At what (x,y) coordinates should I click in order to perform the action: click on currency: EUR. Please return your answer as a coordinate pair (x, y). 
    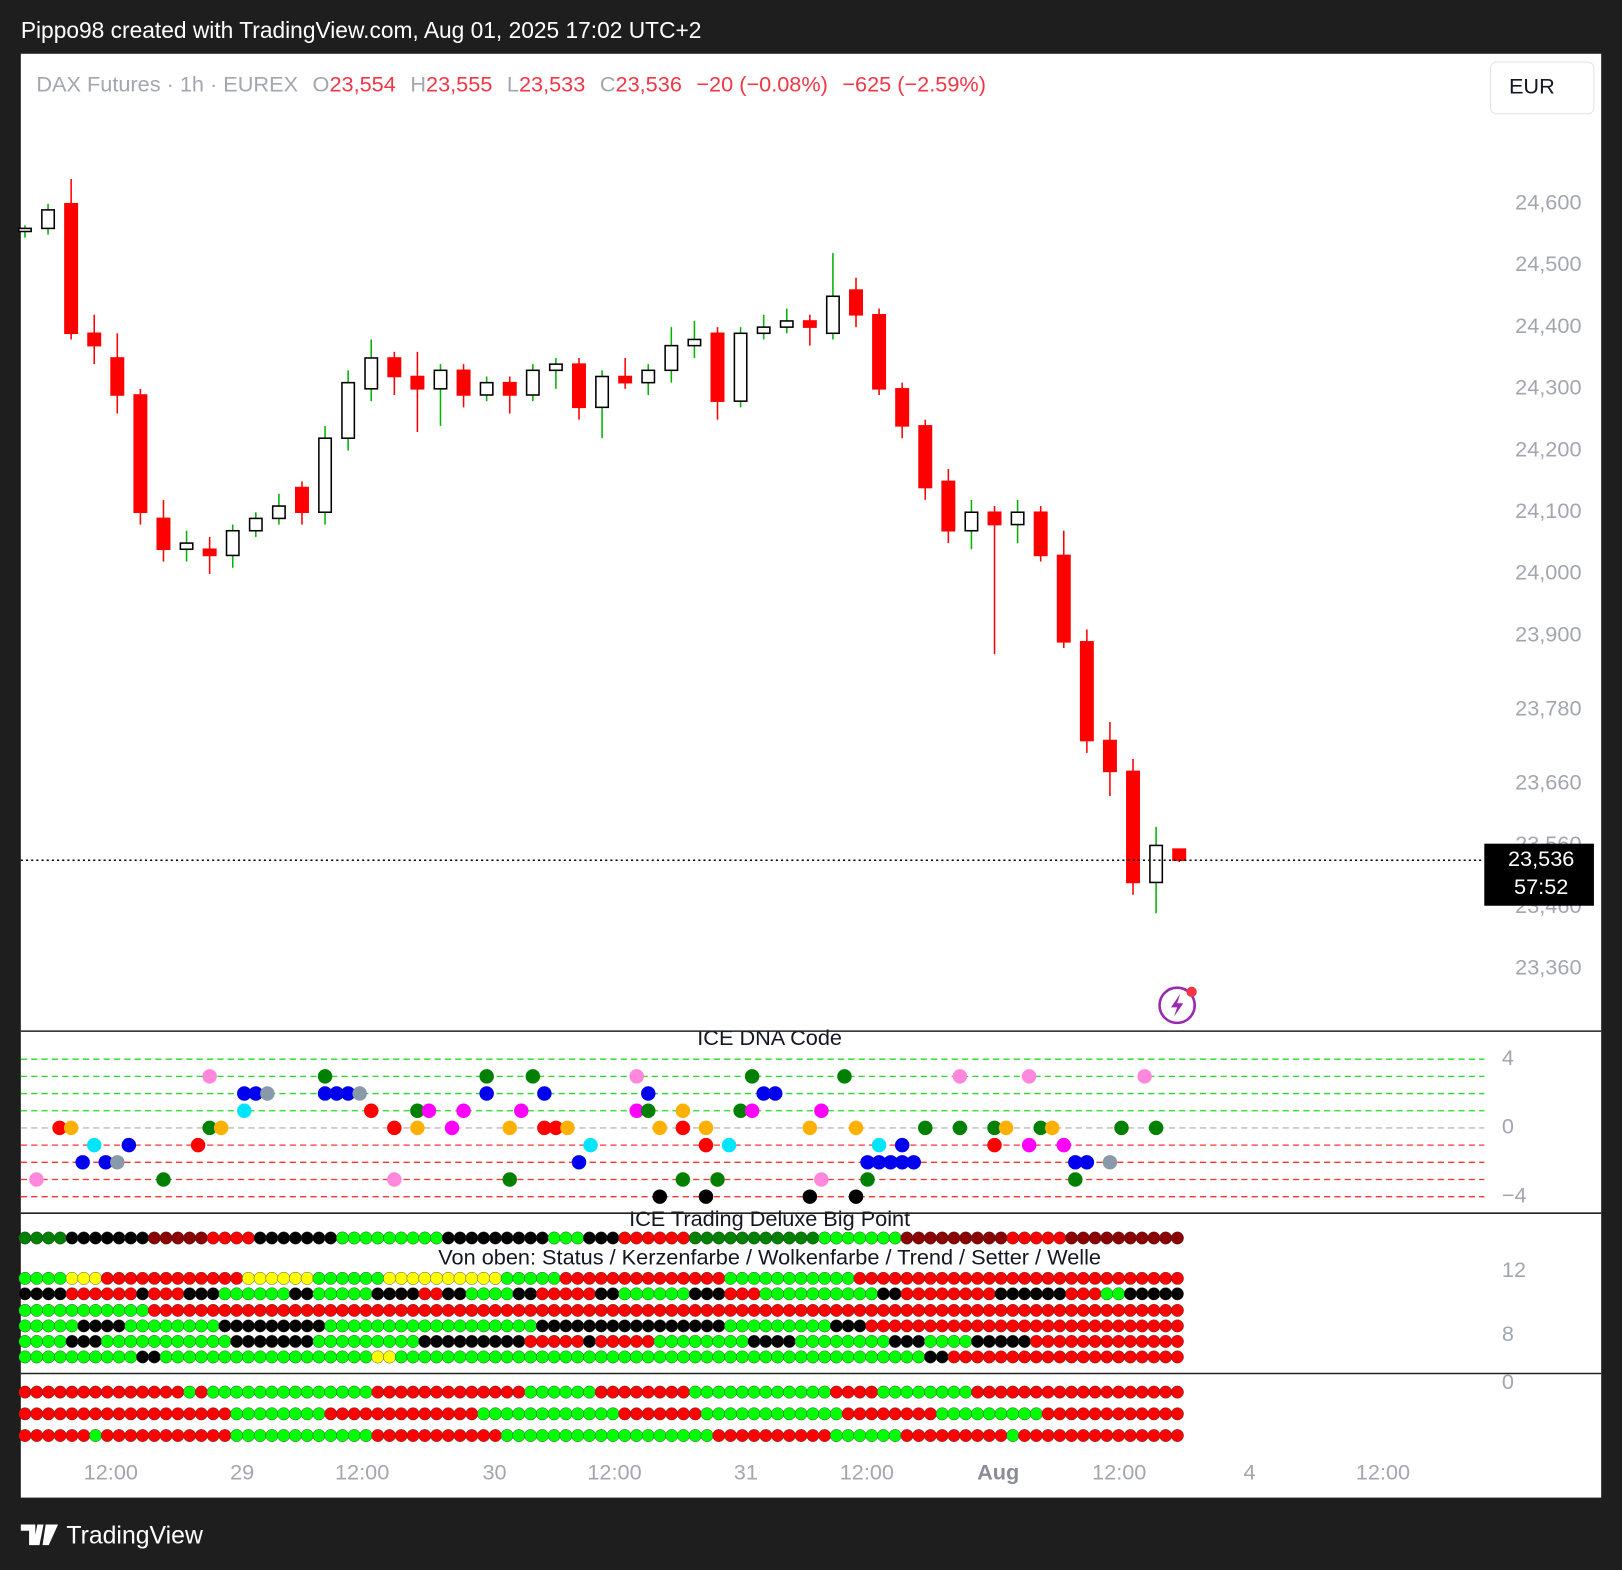
    Looking at the image, I should click on (1532, 86).